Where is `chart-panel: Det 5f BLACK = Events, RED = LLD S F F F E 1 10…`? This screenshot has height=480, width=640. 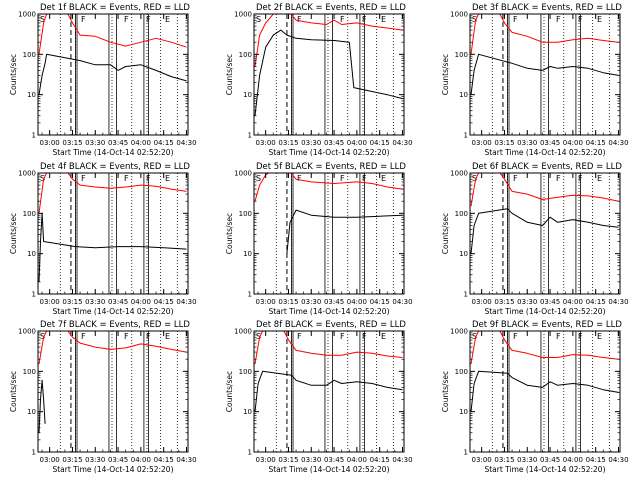
chart-panel: Det 5f BLACK = Events, RED = LLD S F F F E 1 10… is located at coordinates (319, 239).